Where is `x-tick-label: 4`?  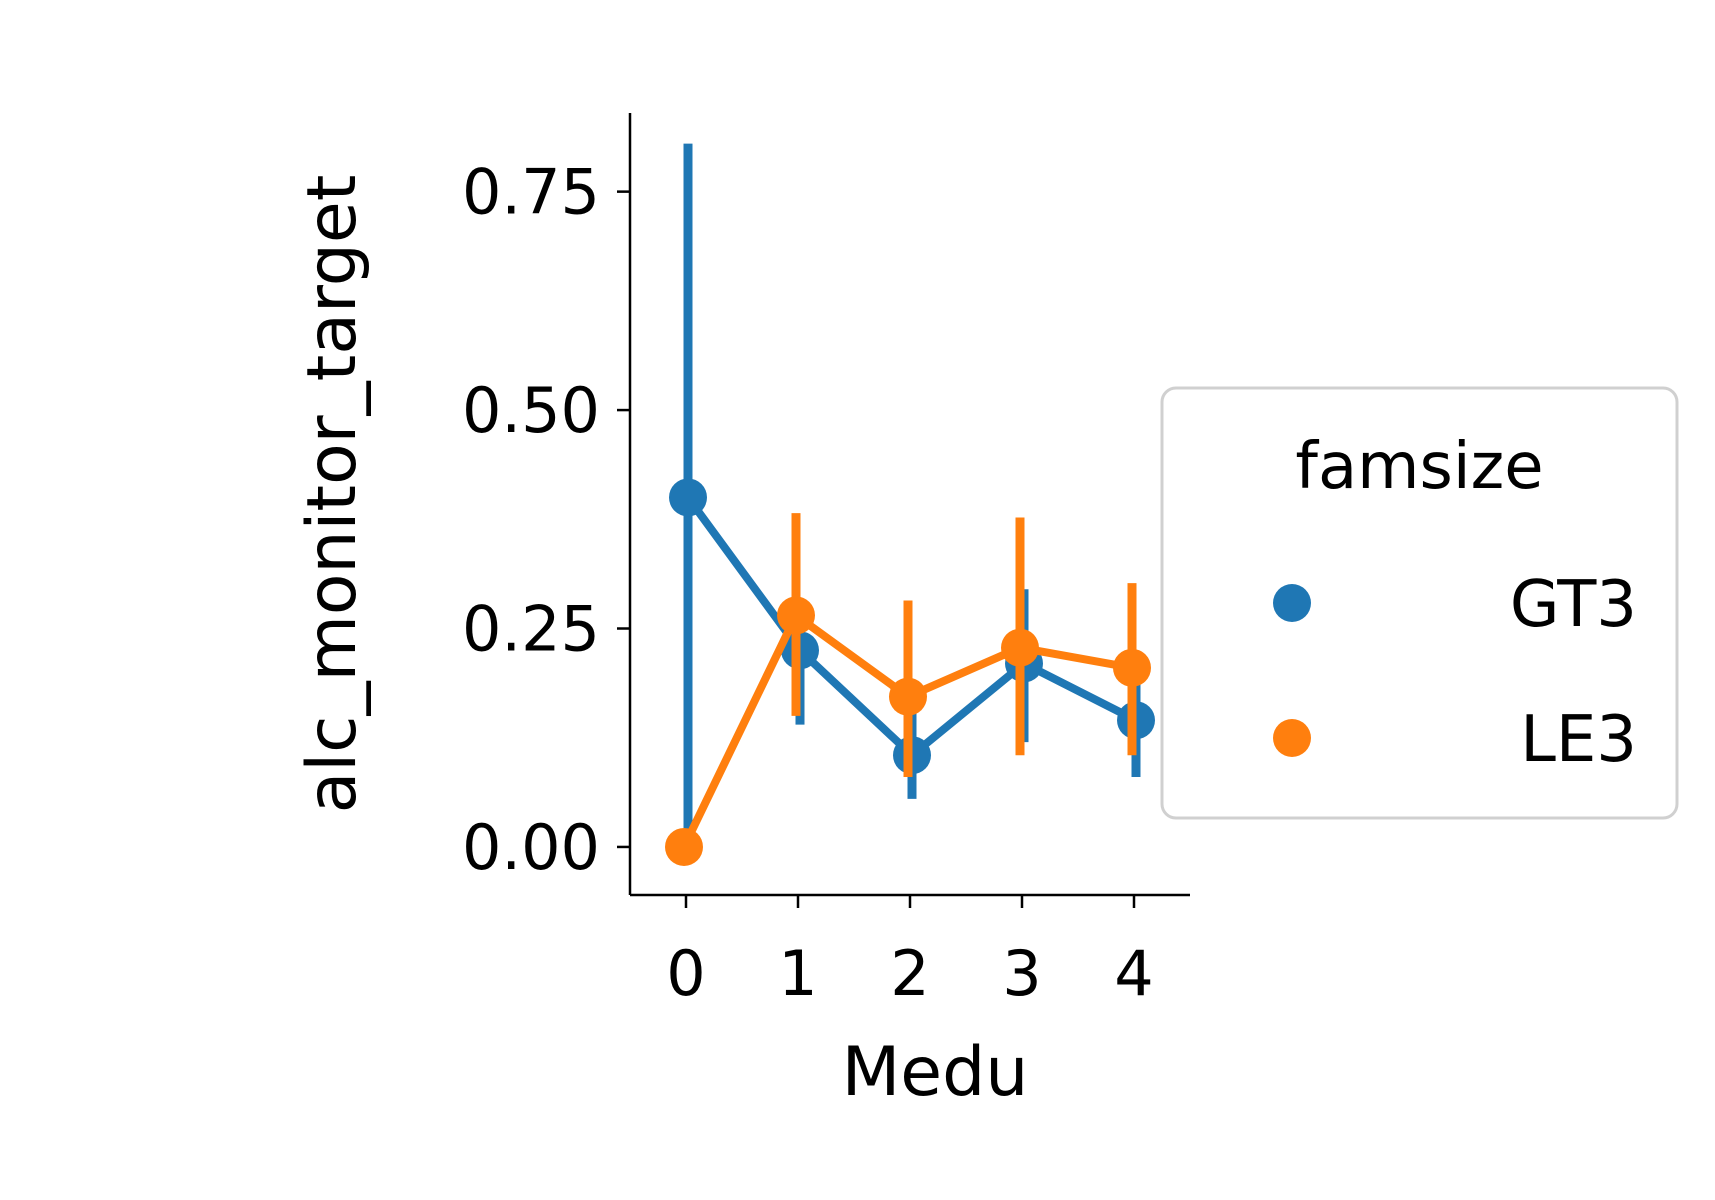
x-tick-label: 4 is located at coordinates (1133, 973).